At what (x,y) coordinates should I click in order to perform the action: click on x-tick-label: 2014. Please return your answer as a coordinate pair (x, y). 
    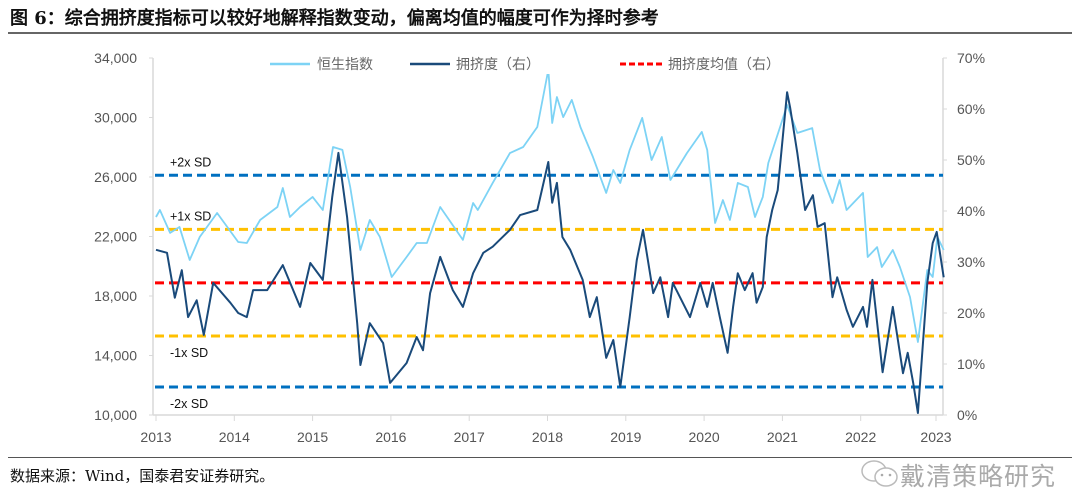
    Looking at the image, I should click on (234, 437).